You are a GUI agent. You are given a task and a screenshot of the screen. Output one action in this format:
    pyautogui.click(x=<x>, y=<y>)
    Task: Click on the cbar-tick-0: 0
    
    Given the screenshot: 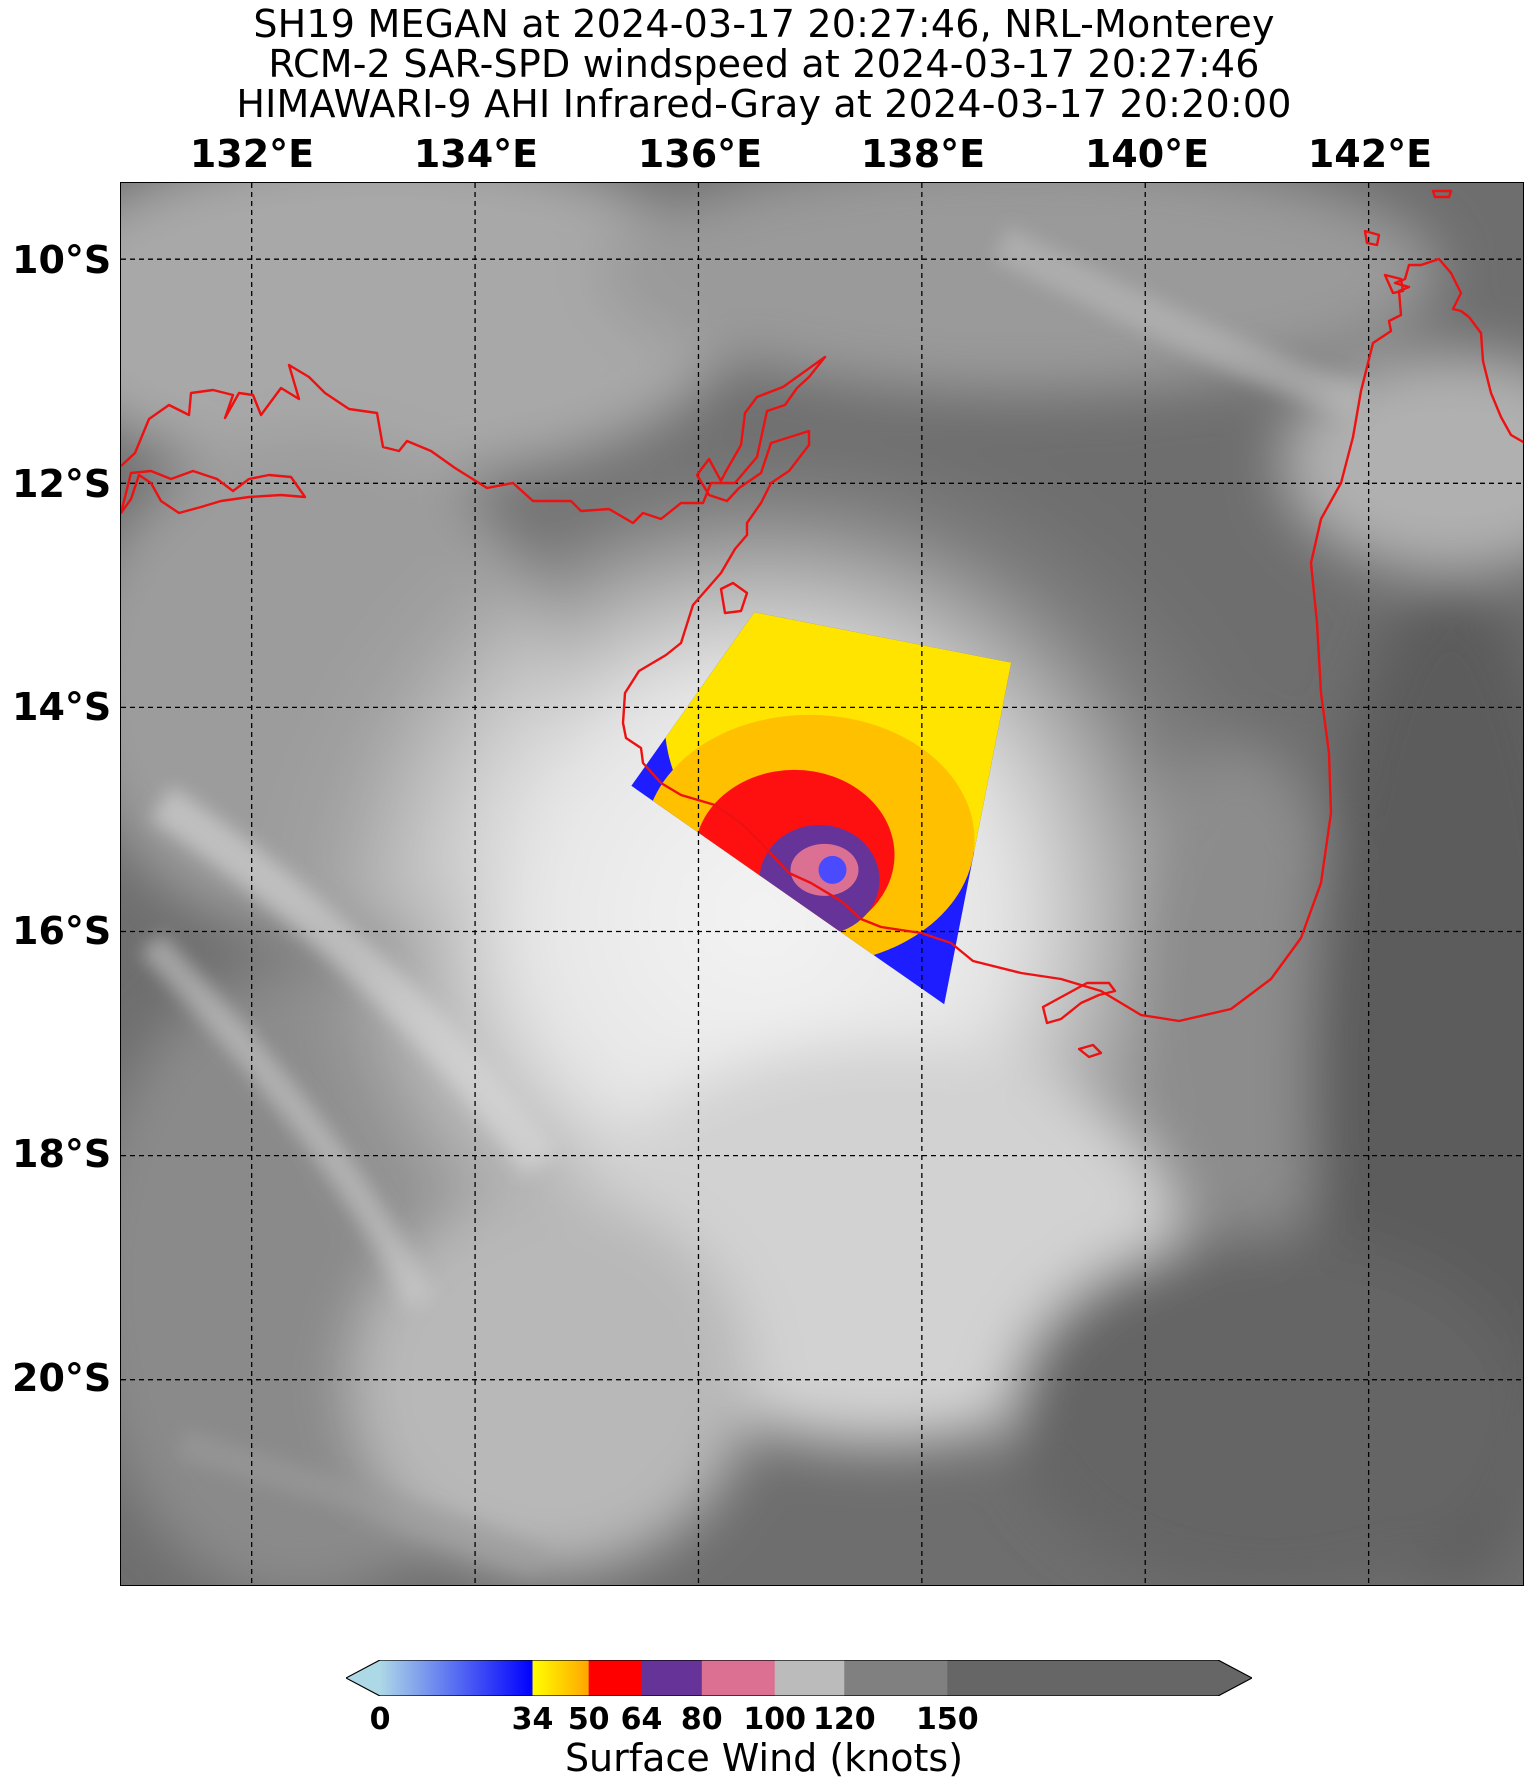 What is the action you would take?
    pyautogui.click(x=380, y=1719)
    